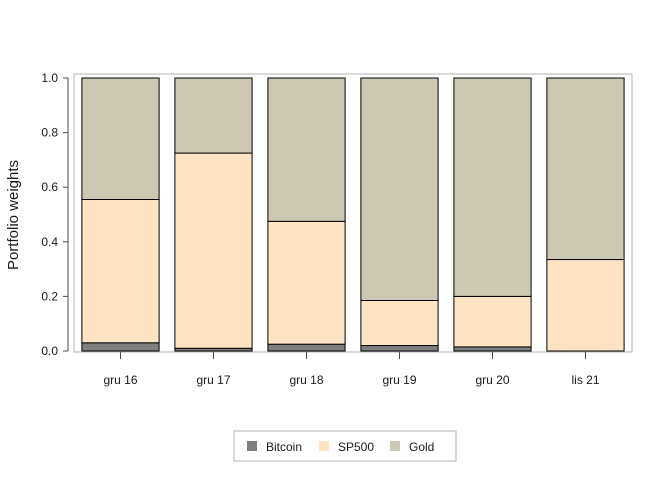 The image size is (672, 480). I want to click on legend-items: Bitcoin SP500 Gold, so click(340, 447).